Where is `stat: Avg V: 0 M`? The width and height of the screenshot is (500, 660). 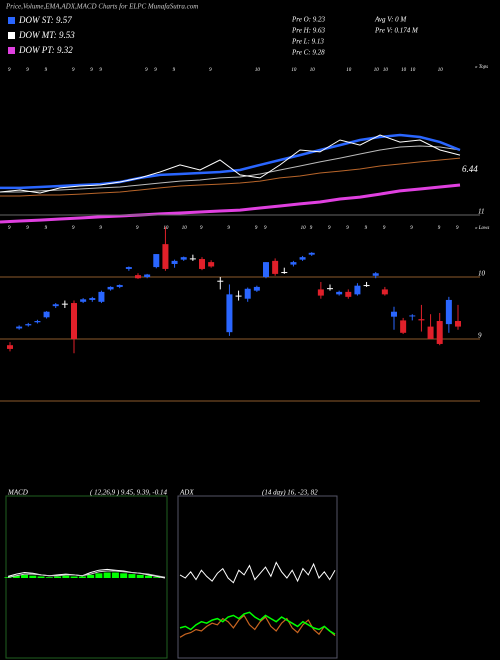 stat: Avg V: 0 M is located at coordinates (390, 20).